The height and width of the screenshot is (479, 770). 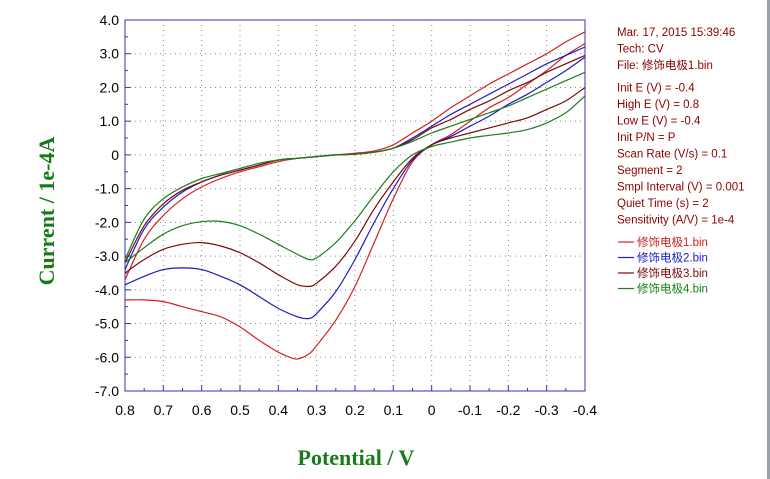 I want to click on y-tick-label: -7.0, so click(x=107, y=391).